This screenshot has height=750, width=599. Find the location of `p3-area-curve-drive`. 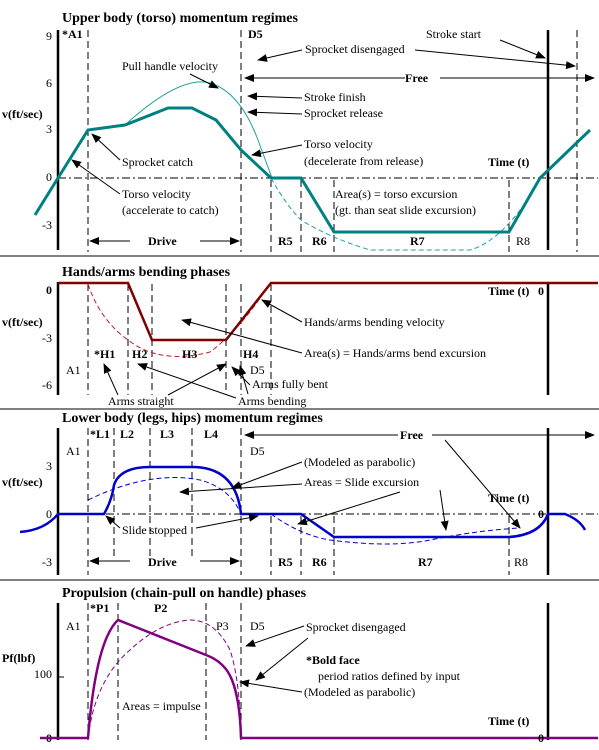

p3-area-curve-drive is located at coordinates (164, 496).